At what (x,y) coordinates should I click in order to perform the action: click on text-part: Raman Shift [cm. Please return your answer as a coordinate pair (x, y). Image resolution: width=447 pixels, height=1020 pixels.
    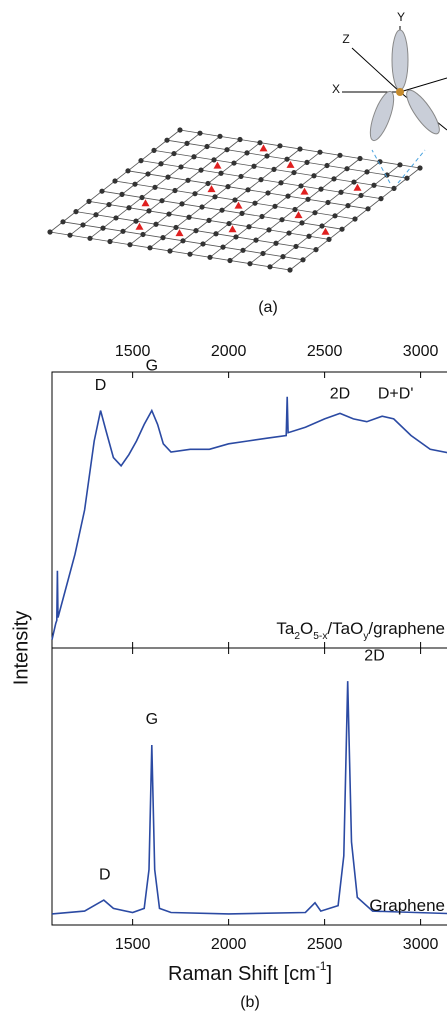
    Looking at the image, I should click on (242, 974).